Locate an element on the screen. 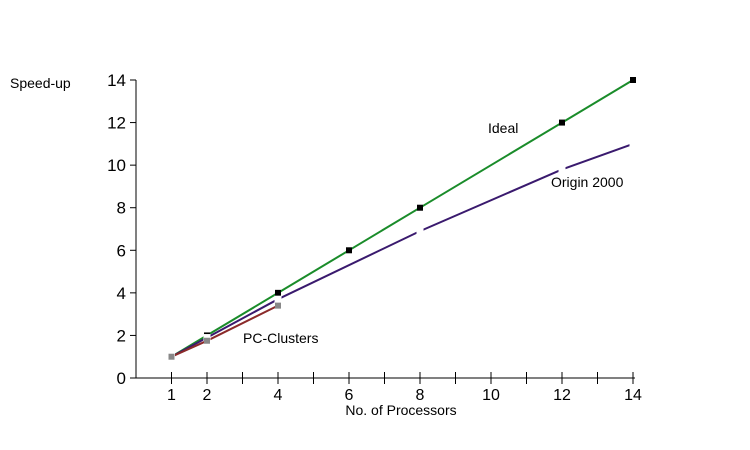 This screenshot has width=750, height=450. y-tick-label: 0 is located at coordinates (121, 378).